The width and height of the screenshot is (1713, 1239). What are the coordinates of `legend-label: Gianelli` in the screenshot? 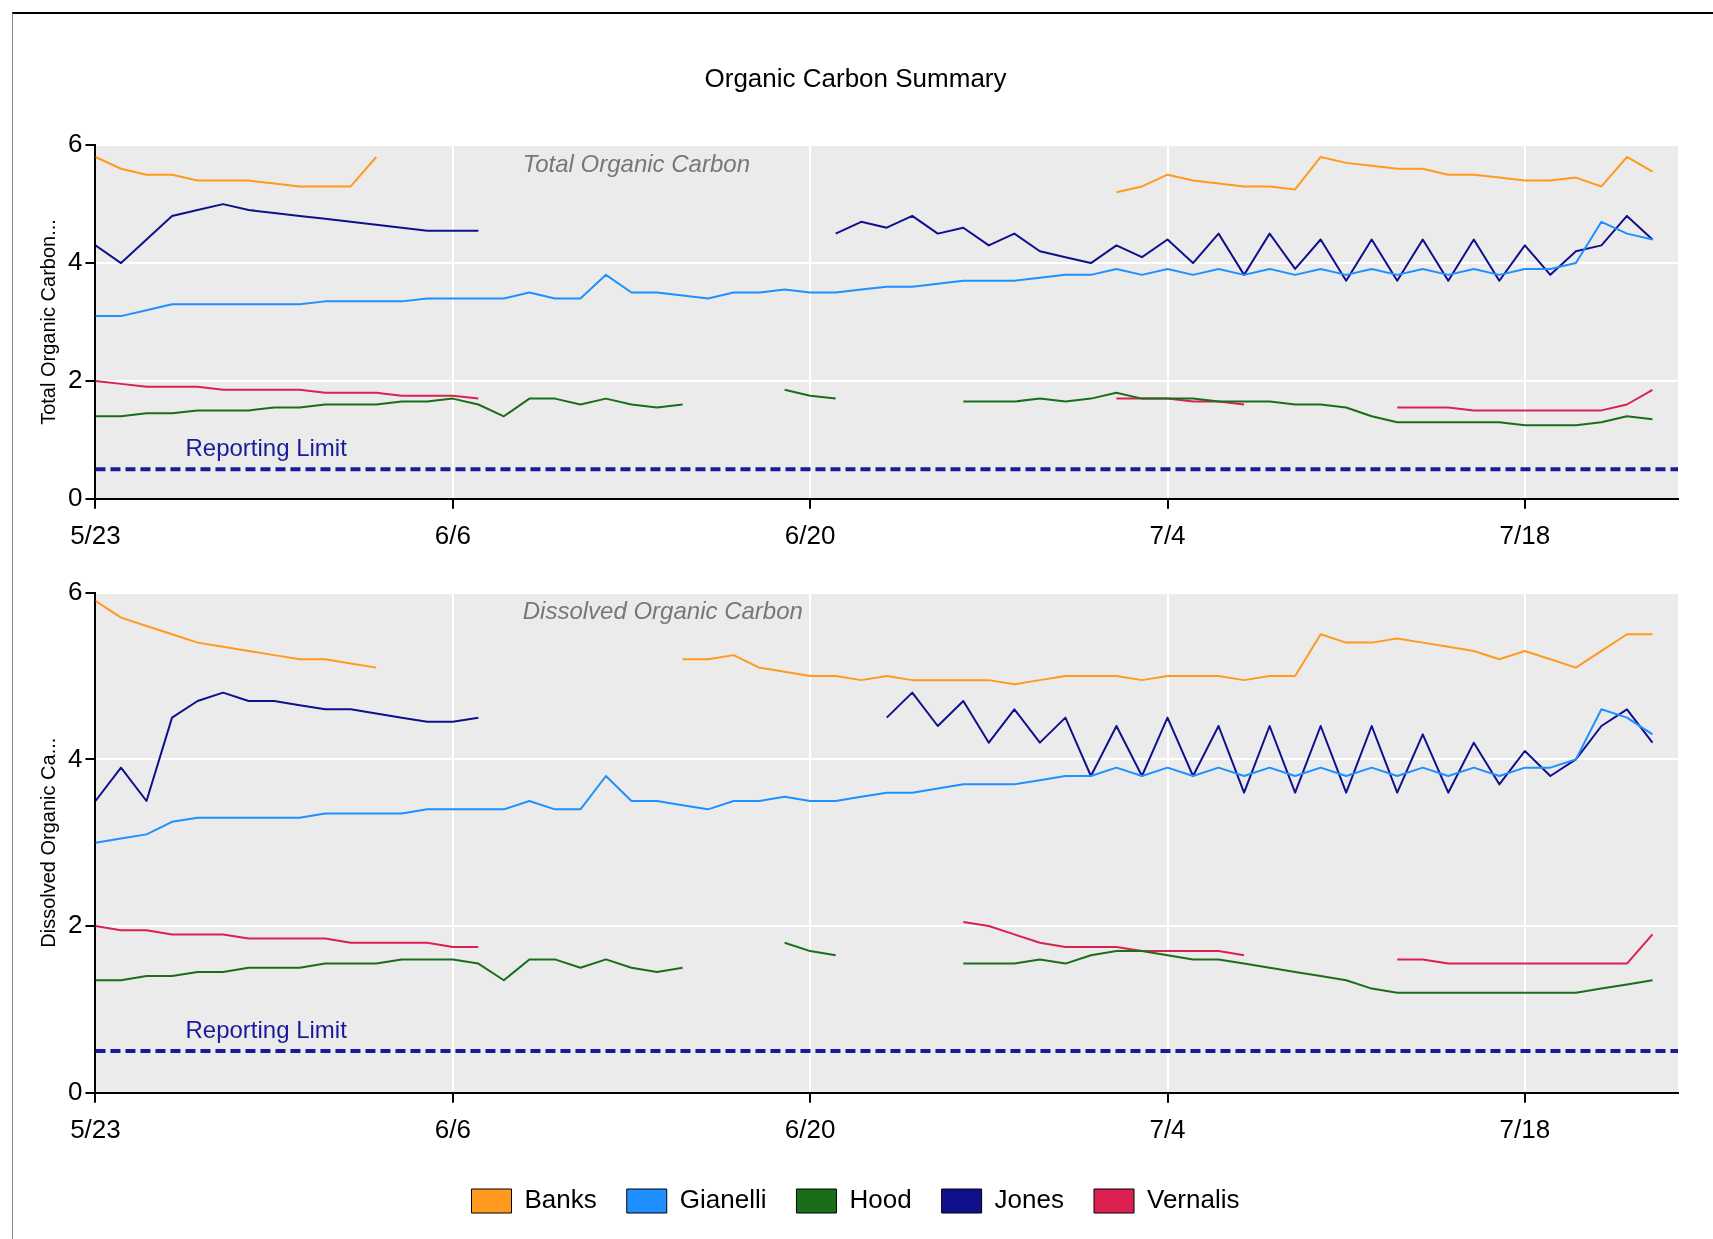 It's located at (723, 1199).